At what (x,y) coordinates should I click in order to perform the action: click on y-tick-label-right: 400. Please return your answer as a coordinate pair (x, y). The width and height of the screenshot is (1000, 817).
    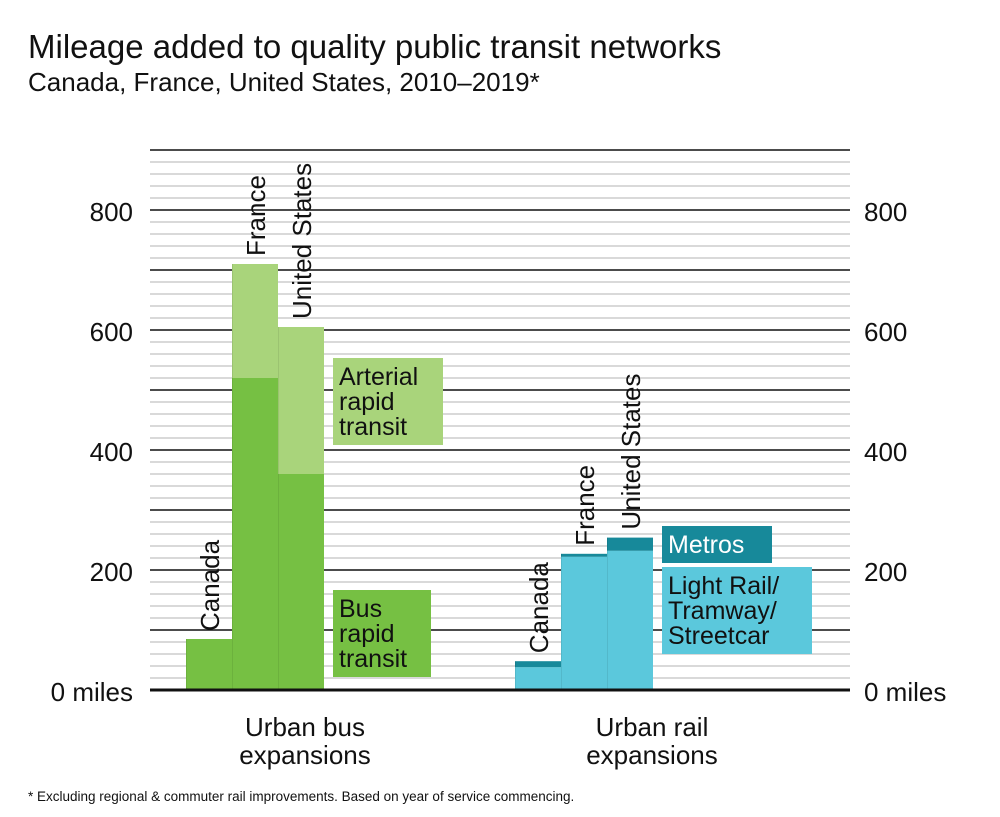
    Looking at the image, I should click on (885, 452).